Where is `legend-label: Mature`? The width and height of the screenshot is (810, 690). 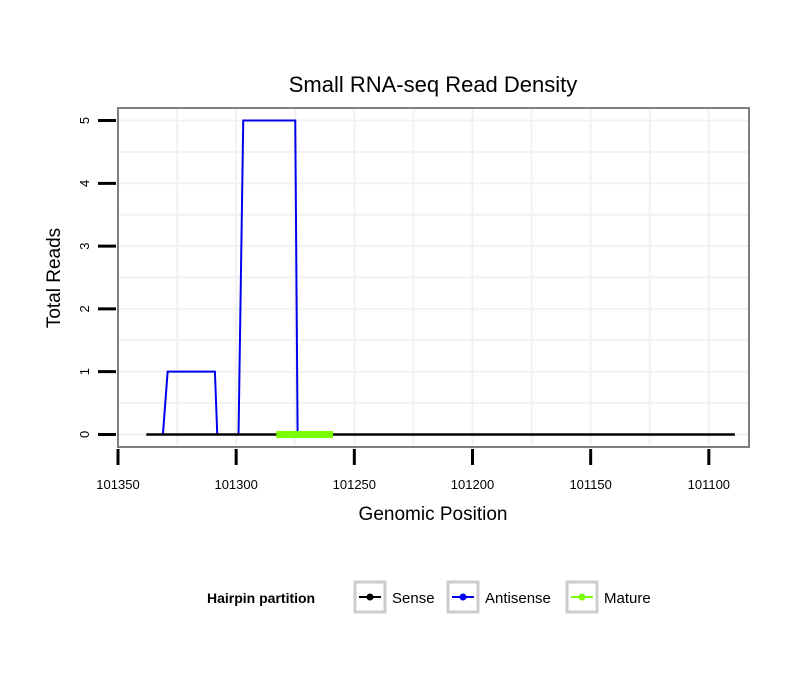
legend-label: Mature is located at coordinates (627, 598).